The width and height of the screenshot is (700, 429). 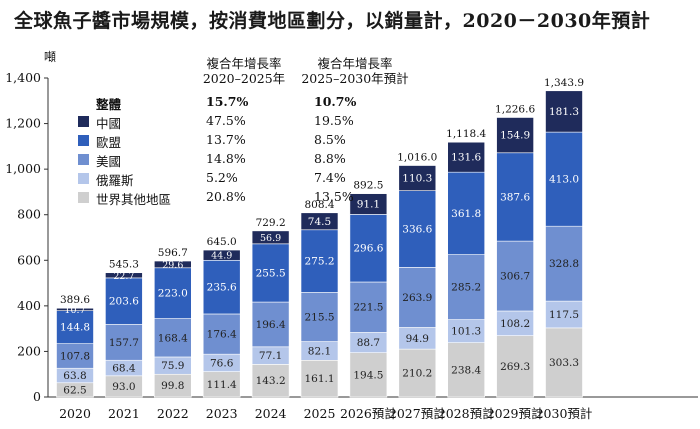 I want to click on y-tick-label: 1,400, so click(x=23, y=77).